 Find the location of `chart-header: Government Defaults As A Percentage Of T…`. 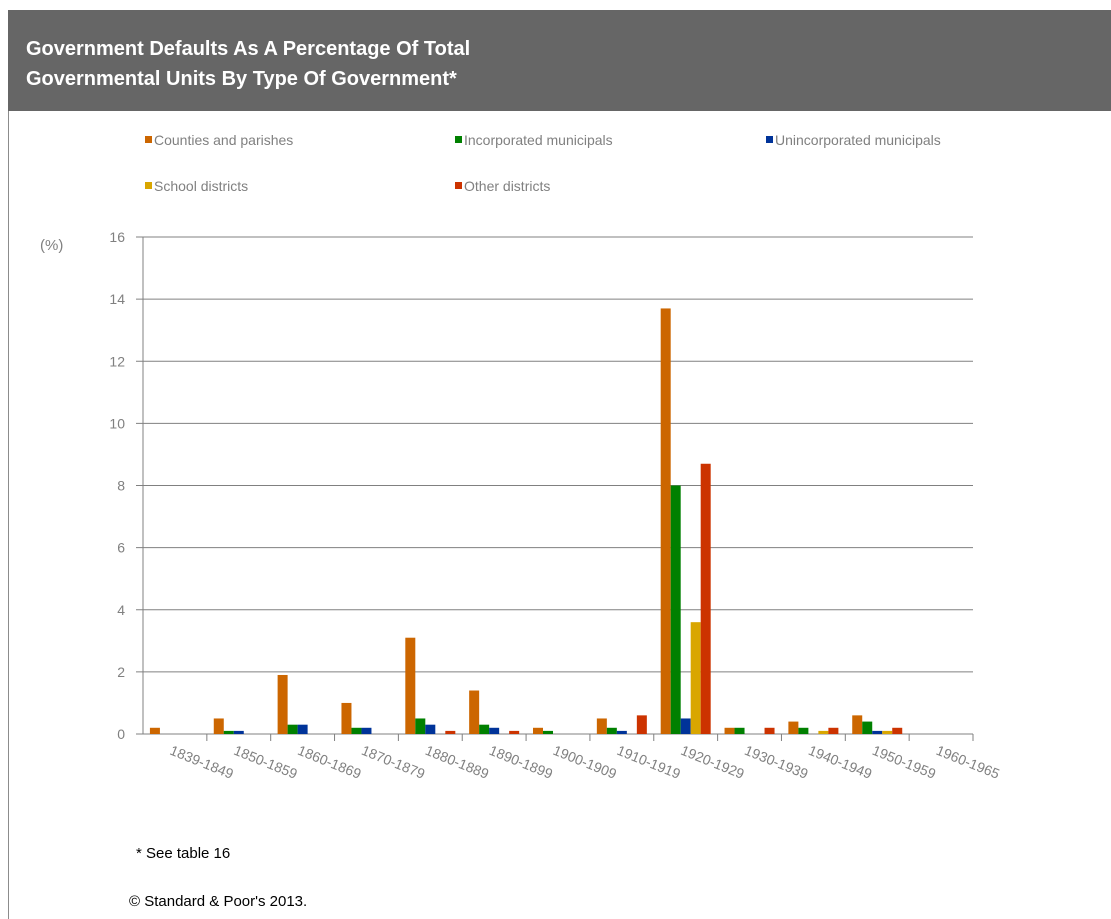

chart-header: Government Defaults As A Percentage Of T… is located at coordinates (559, 60).